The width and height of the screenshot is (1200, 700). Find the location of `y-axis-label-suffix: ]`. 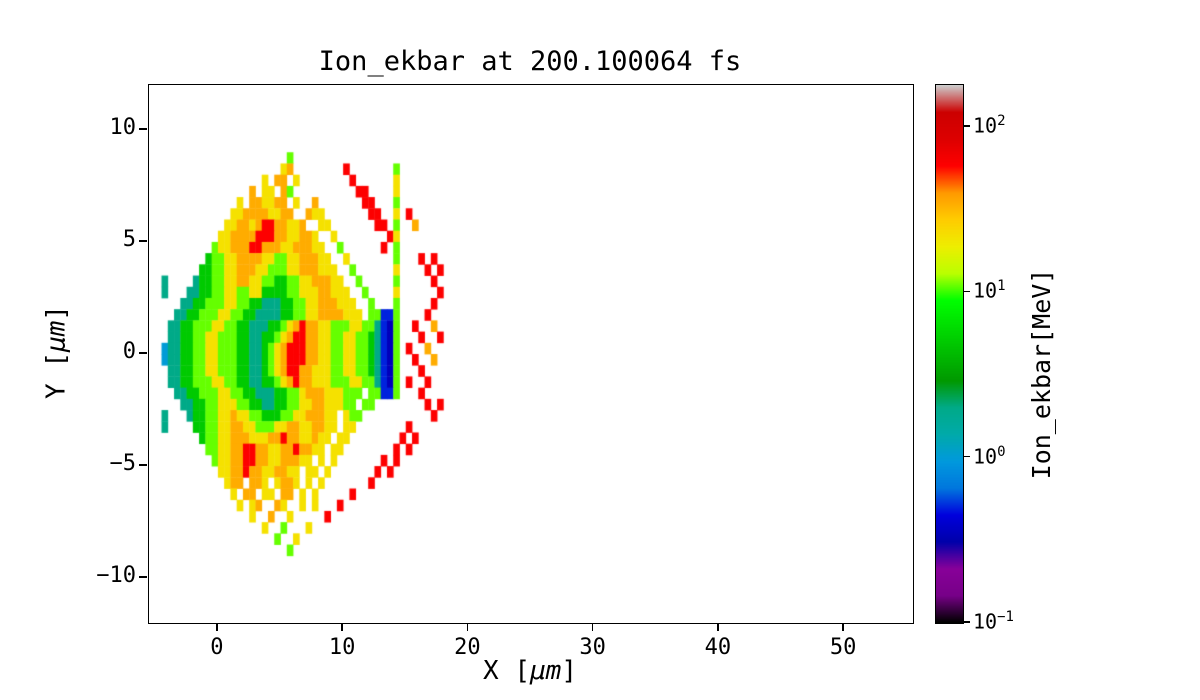

y-axis-label-suffix: ] is located at coordinates (56, 313).